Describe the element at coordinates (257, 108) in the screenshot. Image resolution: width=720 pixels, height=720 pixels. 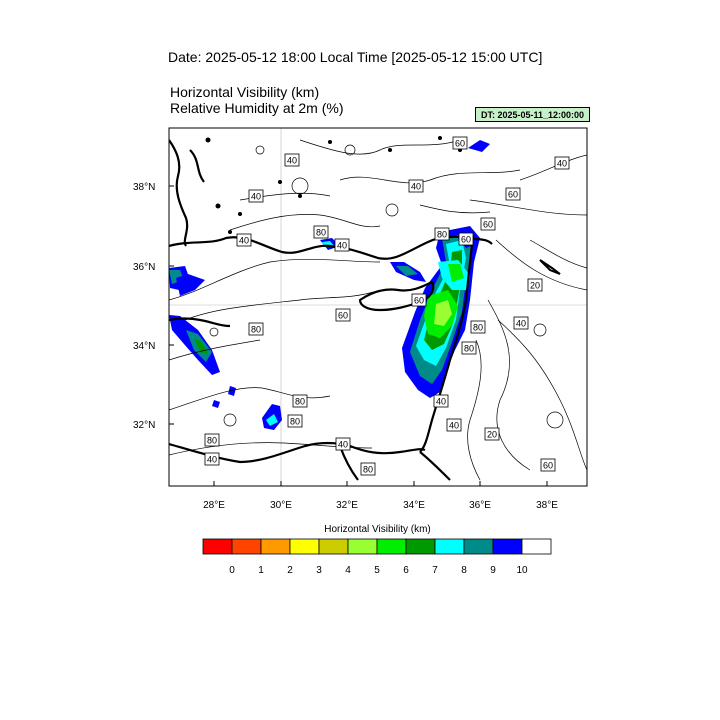
I see `variable-title-humidity: Relative Humidity at 2m (%)` at that location.